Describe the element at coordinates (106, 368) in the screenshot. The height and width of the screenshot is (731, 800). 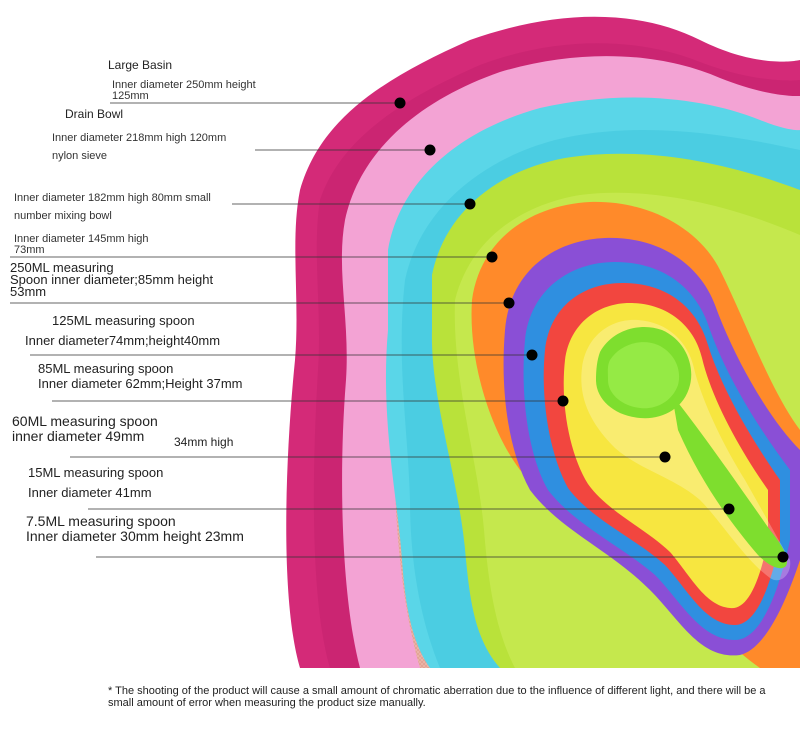
I see `spoon-85-title: 85ML measuring spoon` at that location.